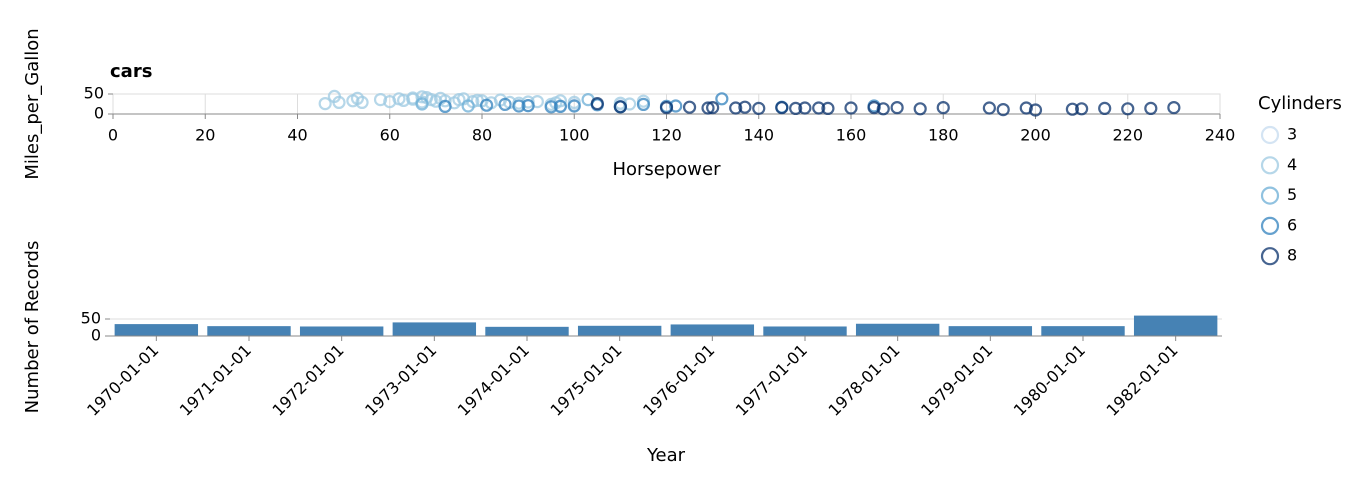 The image size is (1370, 488). What do you see at coordinates (390, 135) in the screenshot?
I see `x-tick-label: 60` at bounding box center [390, 135].